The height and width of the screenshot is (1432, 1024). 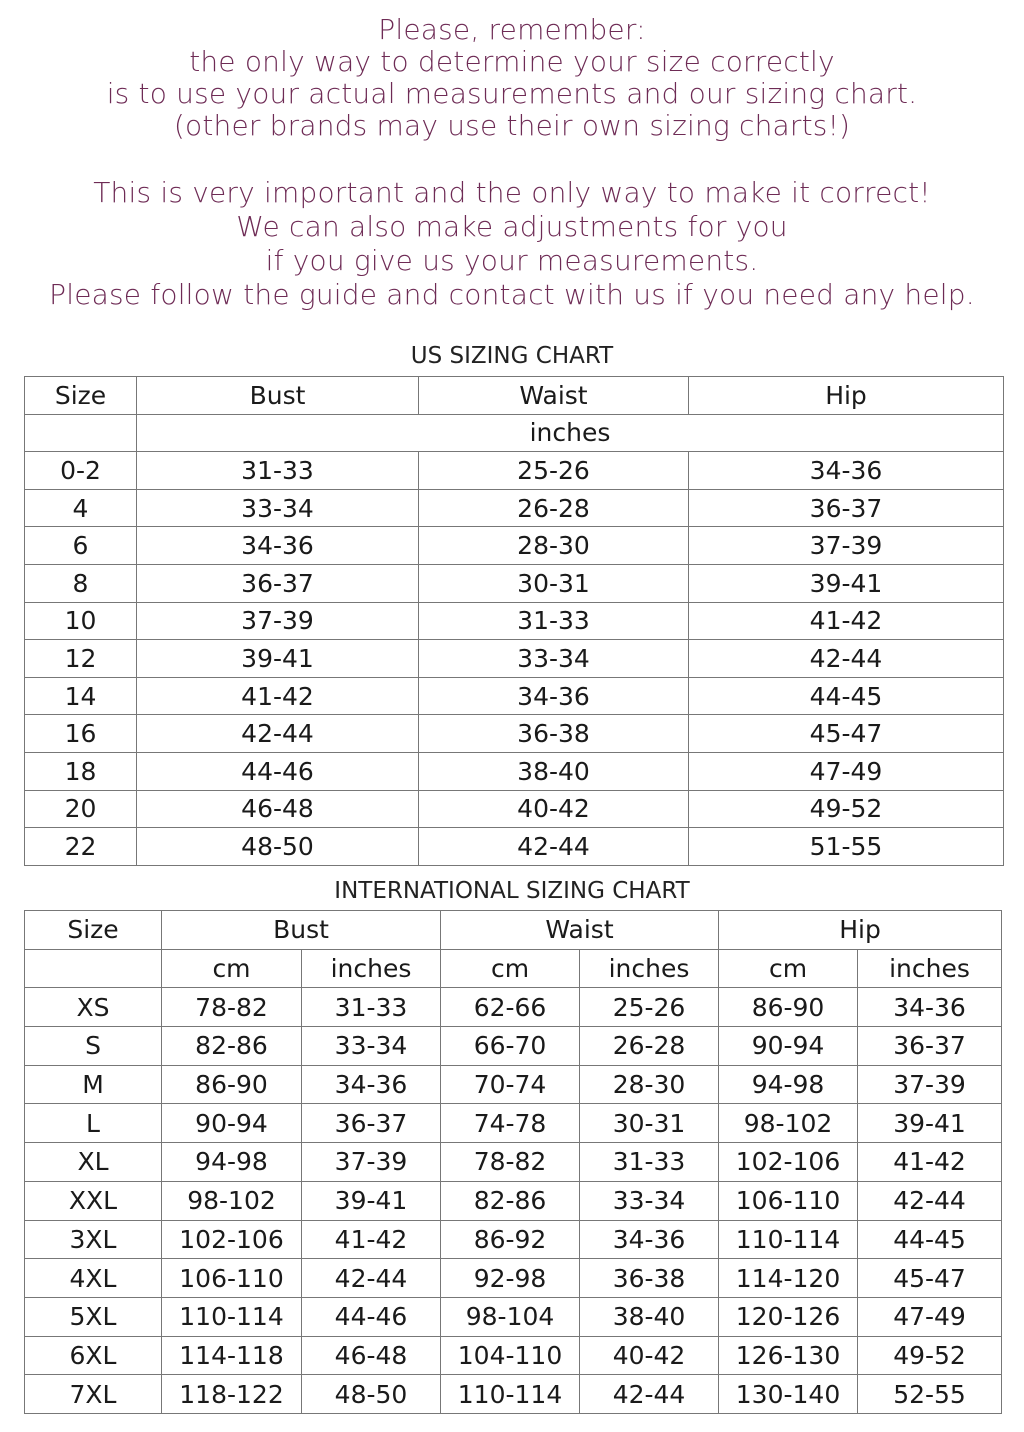 I want to click on measurement-cell: 36-38, so click(x=649, y=1278).